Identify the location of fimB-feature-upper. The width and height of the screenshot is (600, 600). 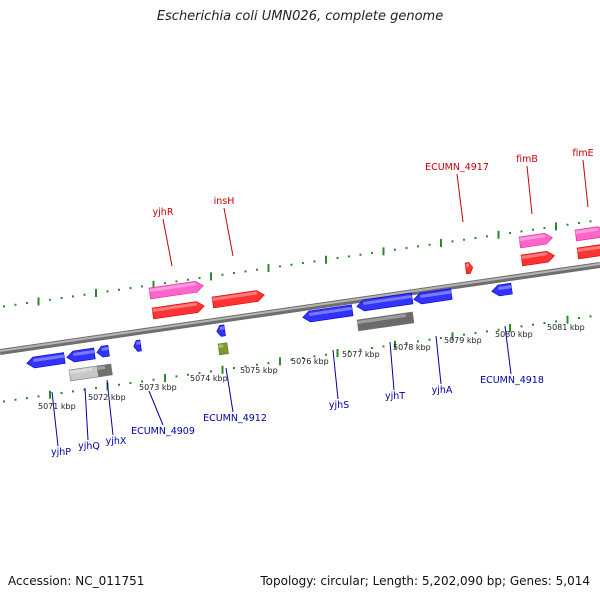
(535, 240).